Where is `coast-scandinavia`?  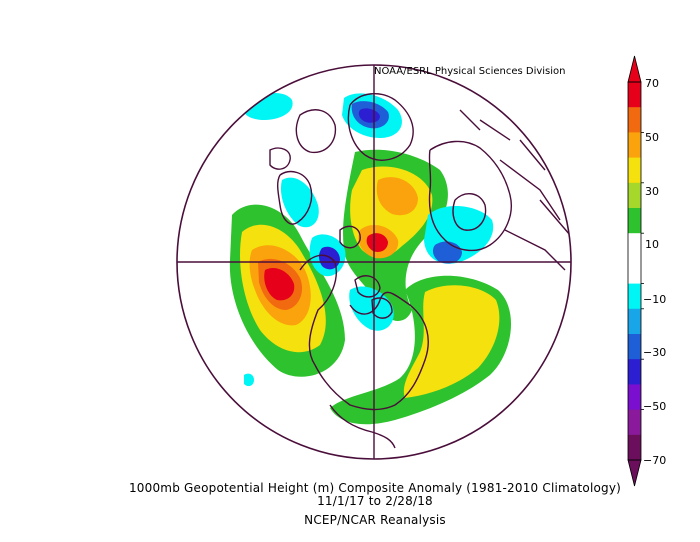 coast-scandinavia is located at coordinates (469, 212).